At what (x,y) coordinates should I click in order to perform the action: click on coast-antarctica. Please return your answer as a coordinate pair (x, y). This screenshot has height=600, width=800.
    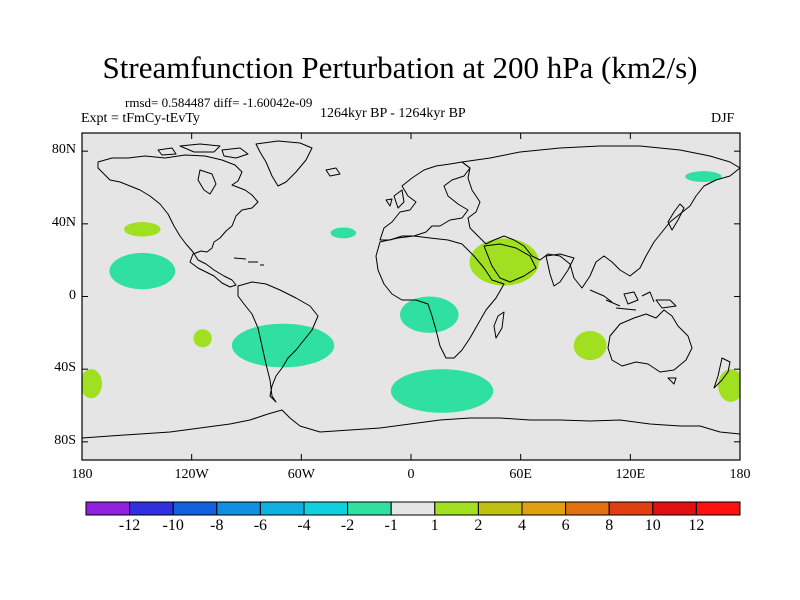
    Looking at the image, I should click on (411, 424).